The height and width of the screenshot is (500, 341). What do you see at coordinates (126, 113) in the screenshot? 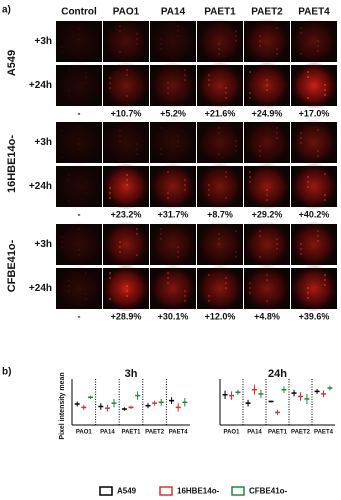
I see `percent-change: +10.7%` at bounding box center [126, 113].